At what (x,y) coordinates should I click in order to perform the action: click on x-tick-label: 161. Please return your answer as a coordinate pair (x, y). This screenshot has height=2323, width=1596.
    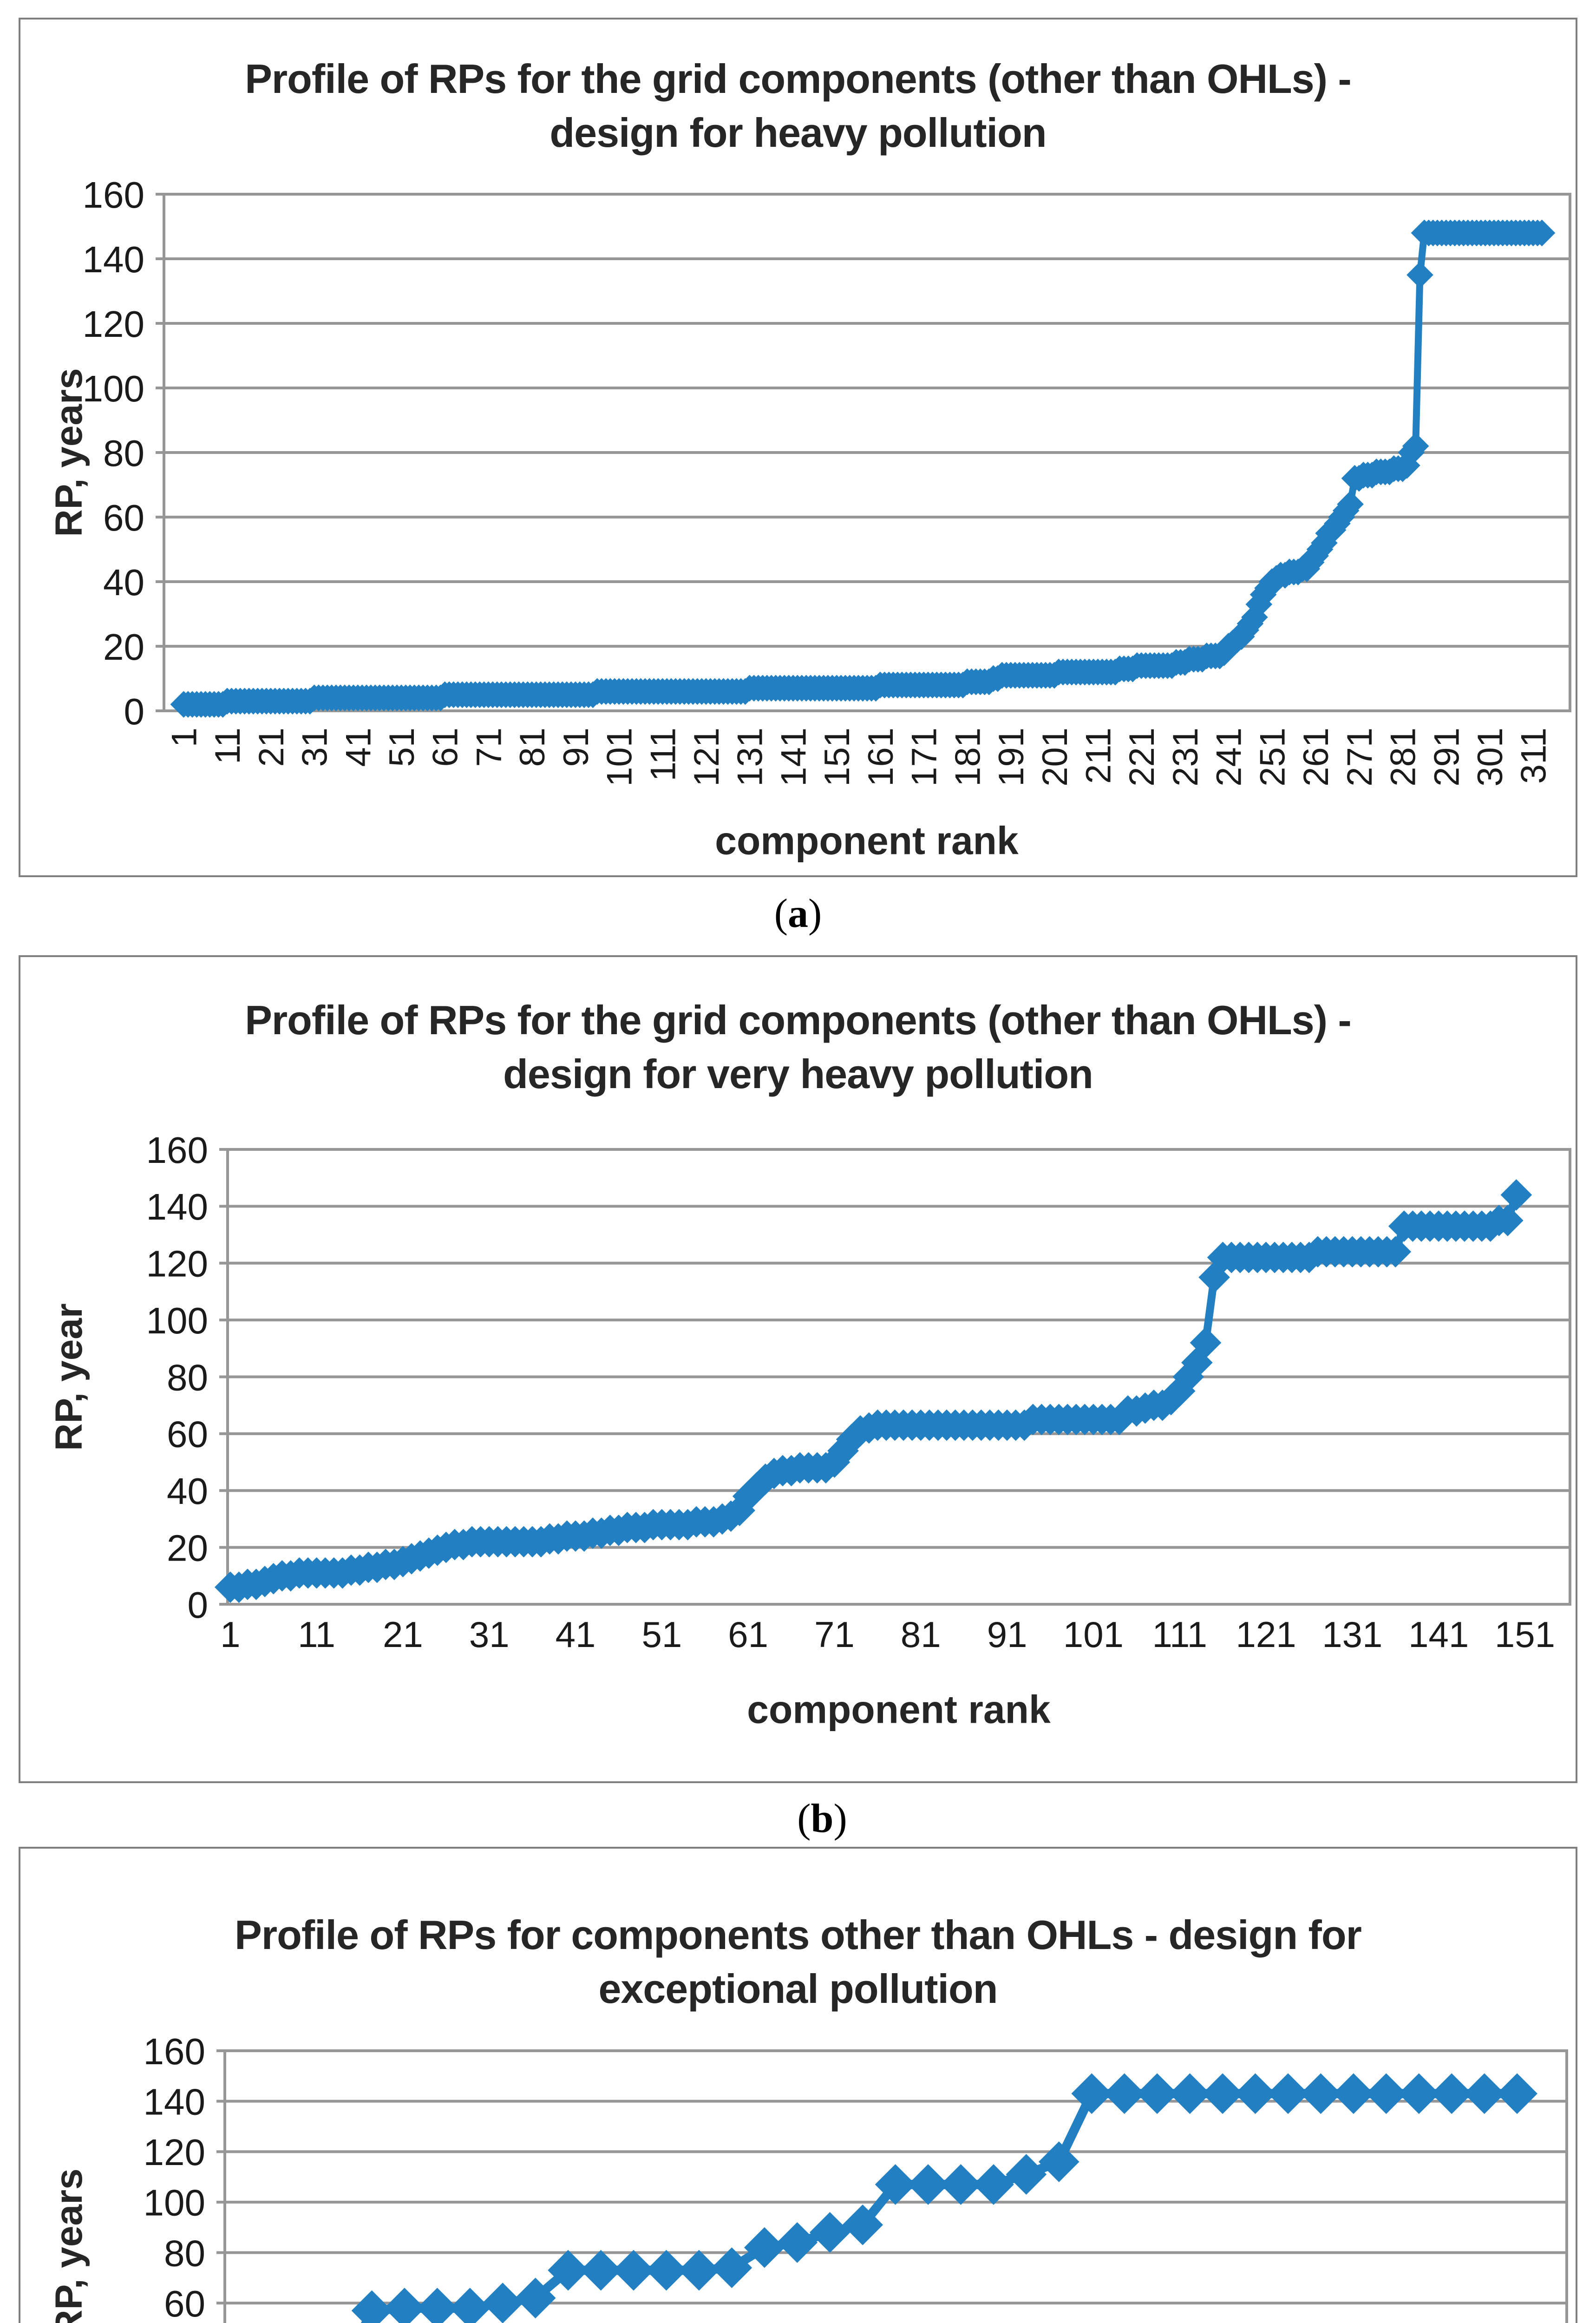
    Looking at the image, I should click on (881, 757).